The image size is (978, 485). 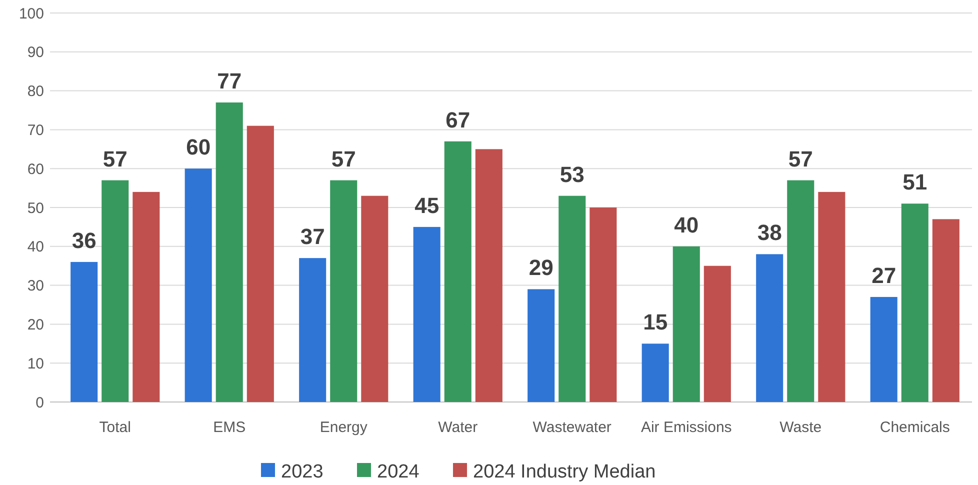 I want to click on data-label: 38, so click(x=769, y=233).